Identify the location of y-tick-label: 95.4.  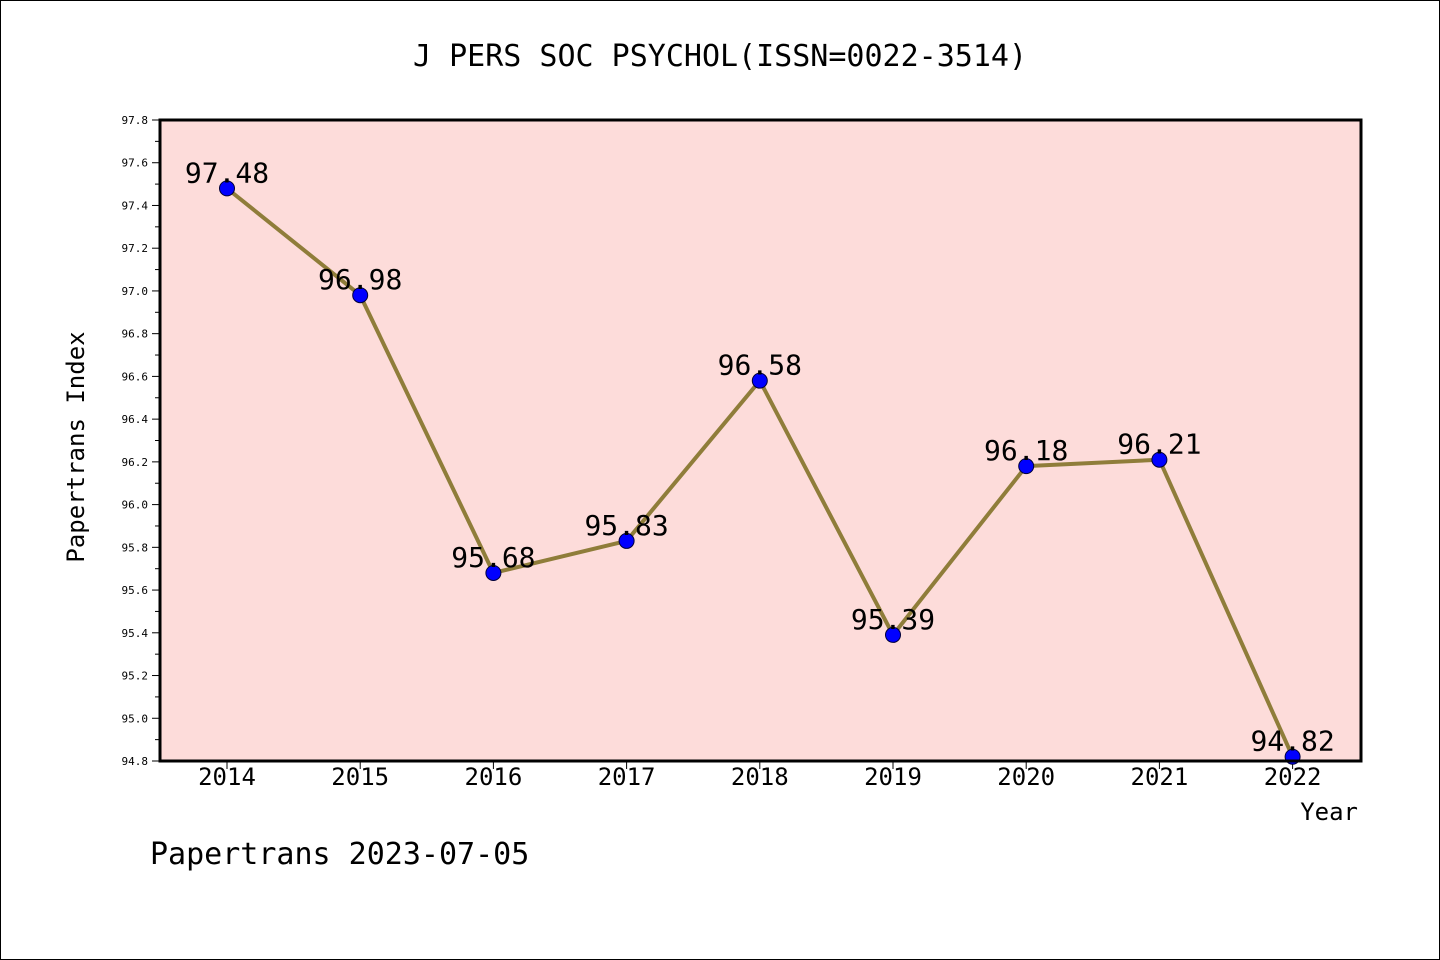
(135, 633).